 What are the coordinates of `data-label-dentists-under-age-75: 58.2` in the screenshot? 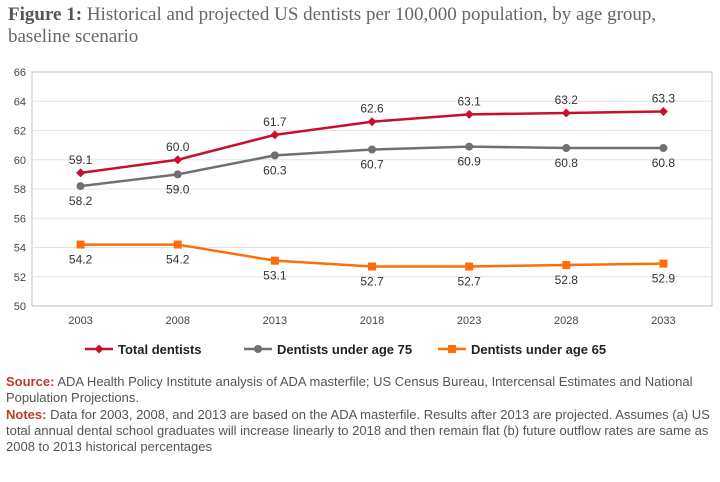 It's located at (81, 201).